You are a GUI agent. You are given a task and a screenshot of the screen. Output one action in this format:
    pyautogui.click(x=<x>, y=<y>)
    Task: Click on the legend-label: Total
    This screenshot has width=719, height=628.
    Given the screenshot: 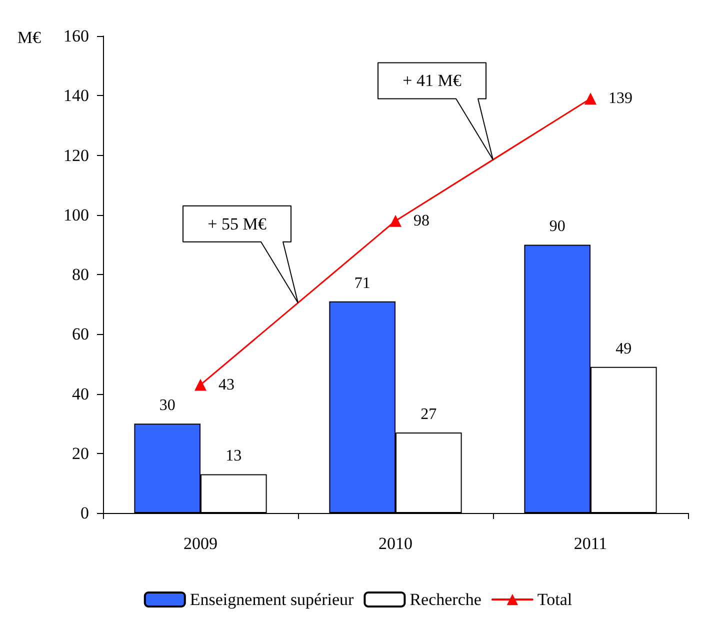 What is the action you would take?
    pyautogui.click(x=554, y=599)
    